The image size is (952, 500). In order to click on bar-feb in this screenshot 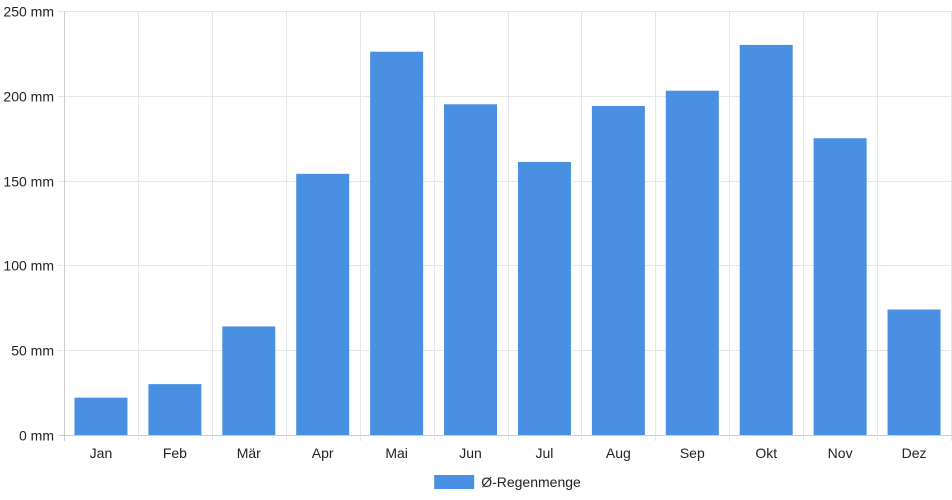, I will do `click(175, 409)`.